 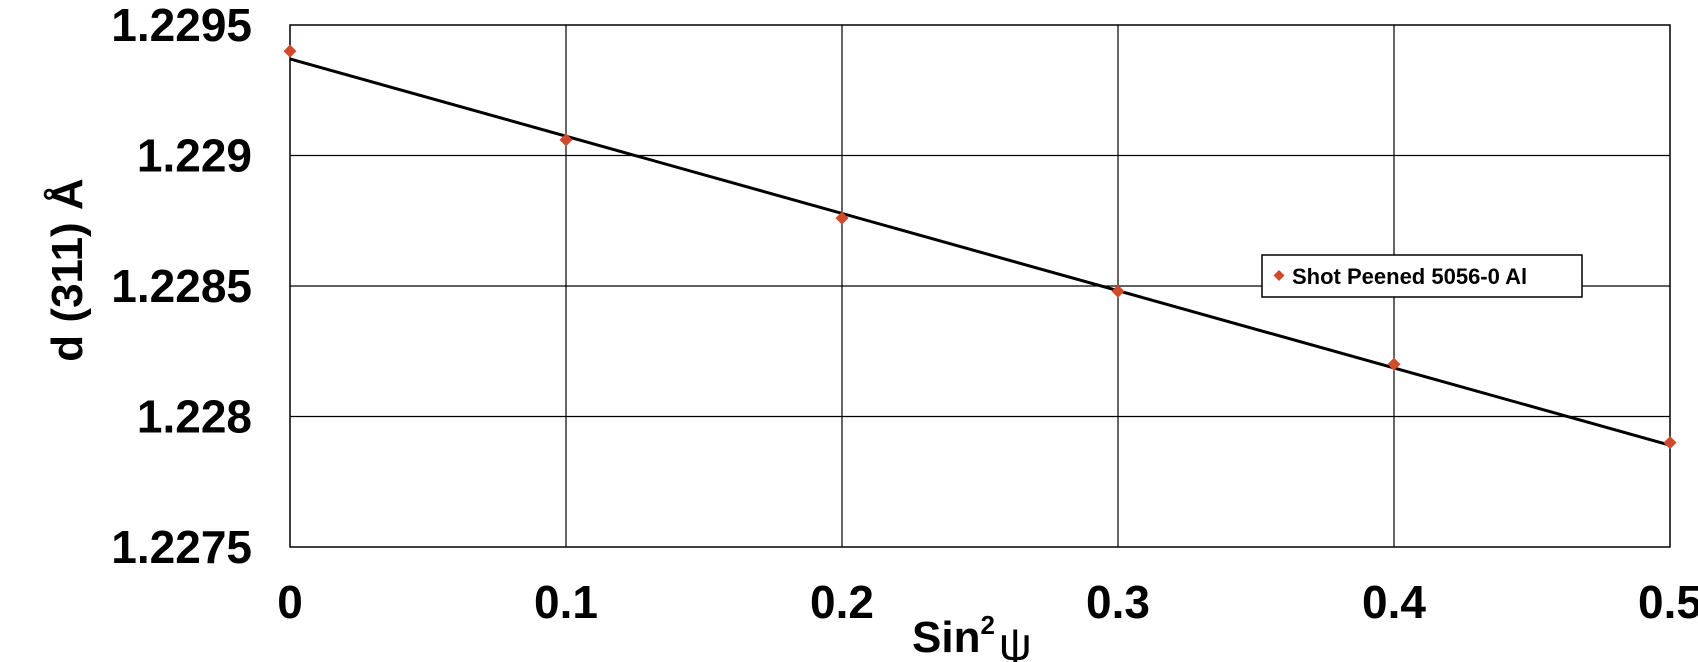 What do you see at coordinates (181, 547) in the screenshot?
I see `y-tick-label: 1.2275` at bounding box center [181, 547].